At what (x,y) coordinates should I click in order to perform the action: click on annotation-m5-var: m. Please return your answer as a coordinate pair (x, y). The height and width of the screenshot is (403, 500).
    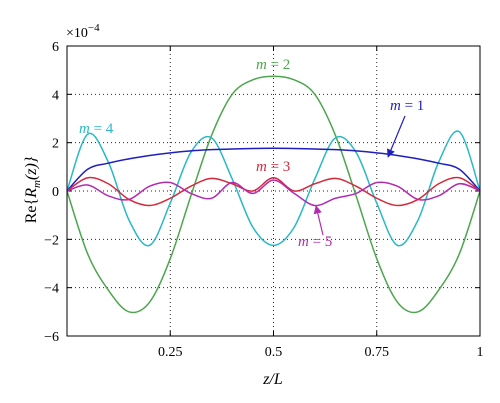
    Looking at the image, I should click on (303, 242).